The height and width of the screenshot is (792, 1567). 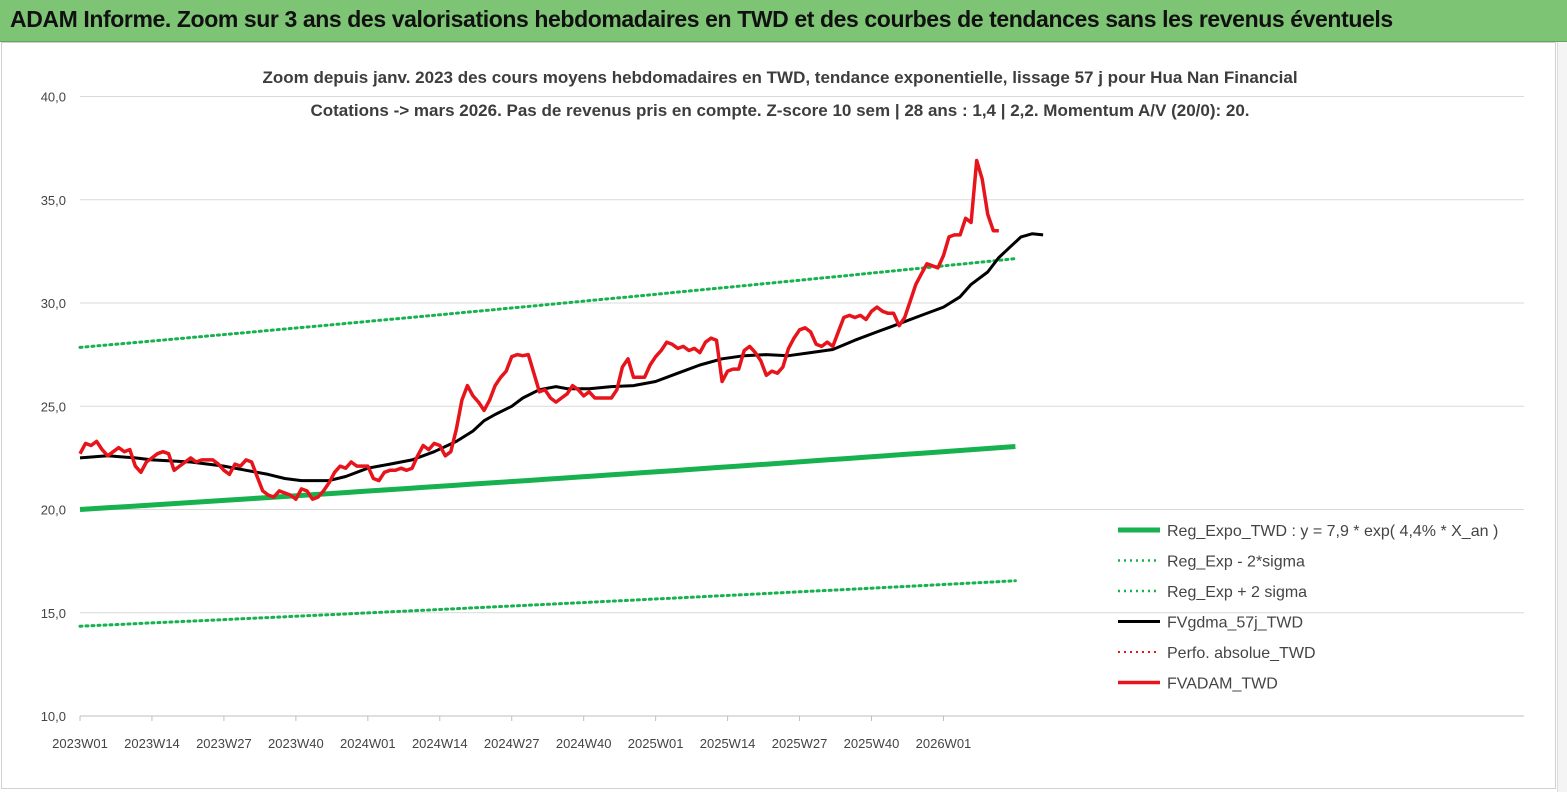 What do you see at coordinates (656, 743) in the screenshot?
I see `x-tick-label: 2025W01` at bounding box center [656, 743].